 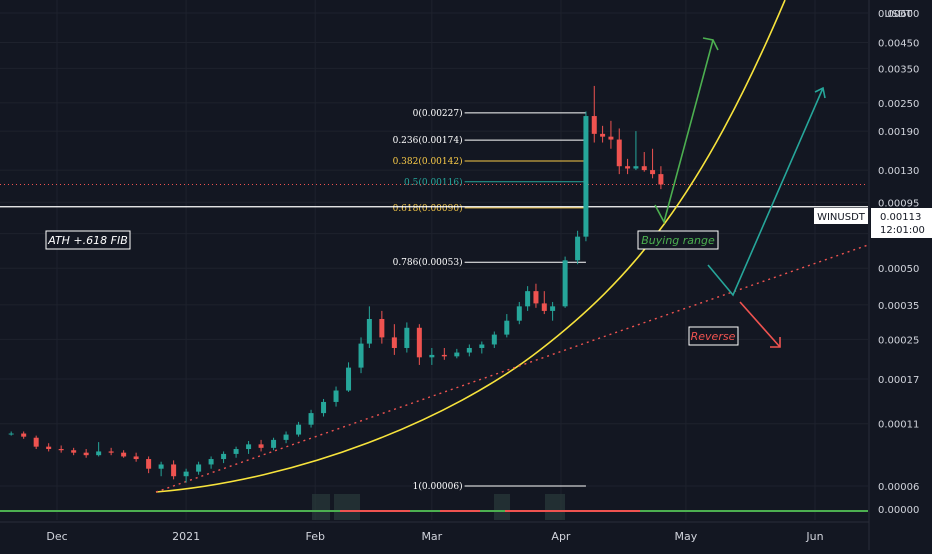 I want to click on indicator-strip, so click(x=434, y=507).